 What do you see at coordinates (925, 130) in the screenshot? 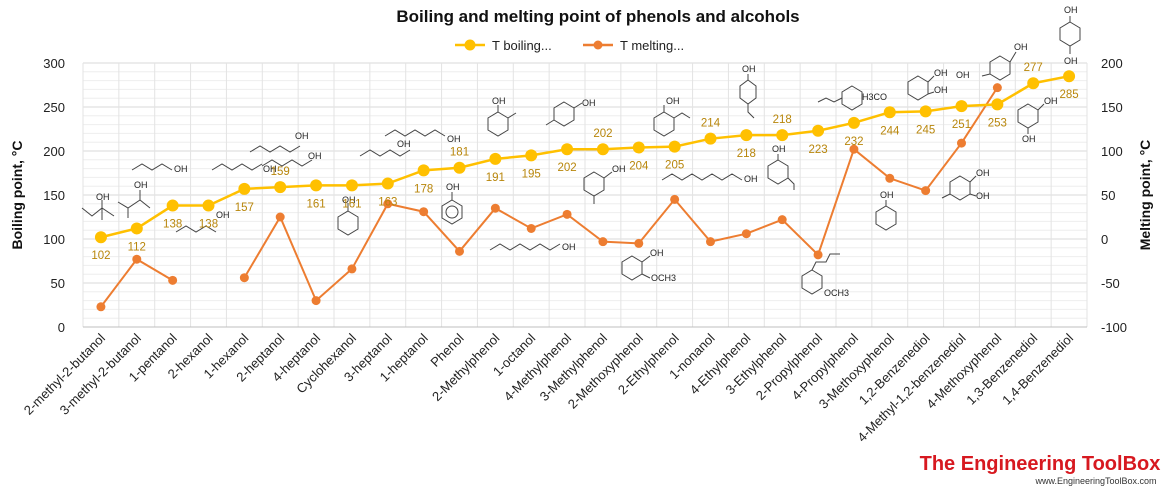
I see `boiling-data-label: 245` at bounding box center [925, 130].